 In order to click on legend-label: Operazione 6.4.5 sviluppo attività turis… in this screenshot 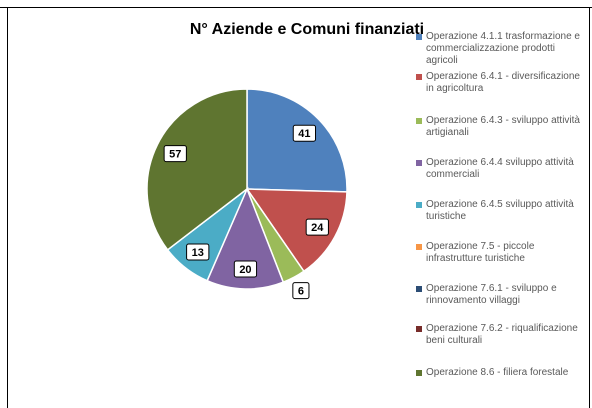, I will do `click(500, 210)`.